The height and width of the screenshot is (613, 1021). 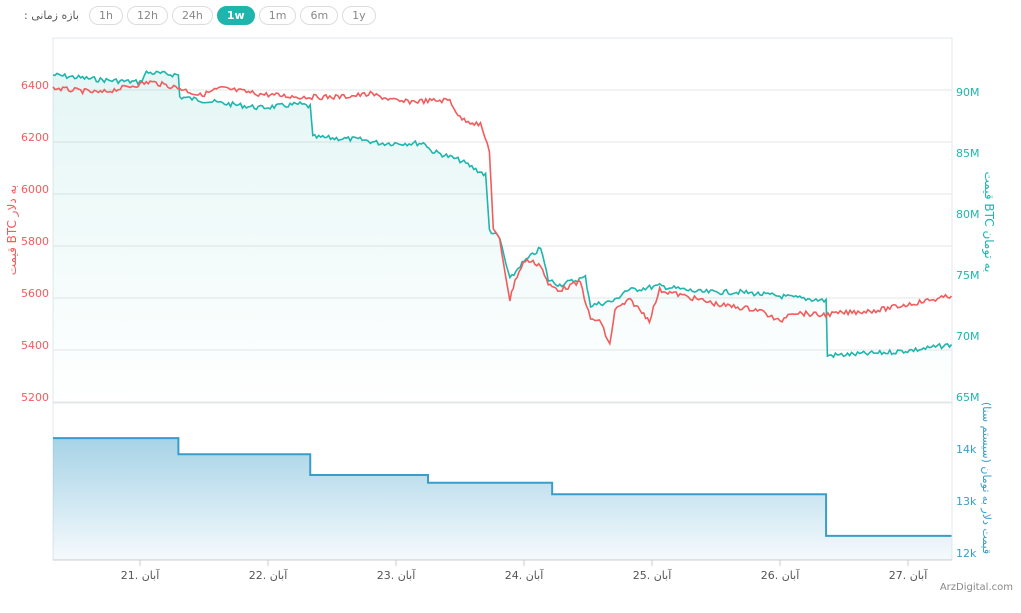 What do you see at coordinates (35, 189) in the screenshot?
I see `left-tick-label: 6000` at bounding box center [35, 189].